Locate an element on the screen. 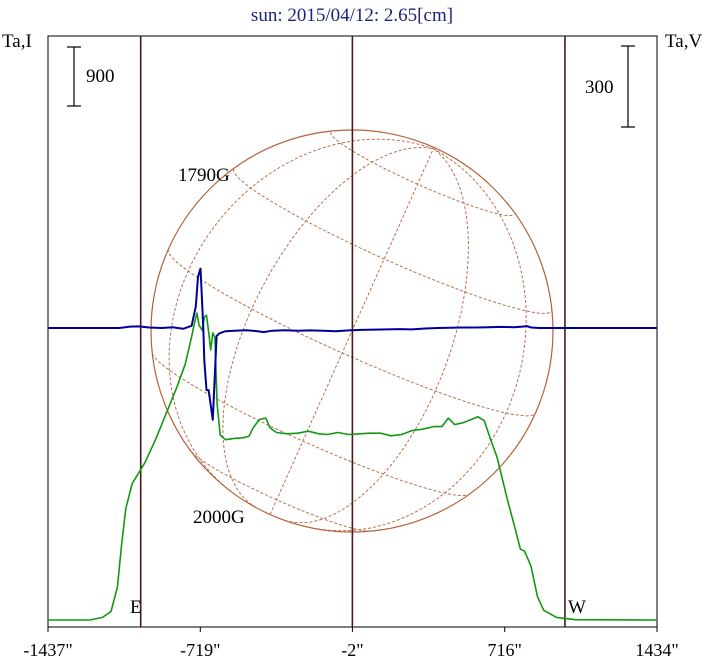 Image resolution: width=708 pixels, height=667 pixels. right-scale-bar: 300 is located at coordinates (610, 86).